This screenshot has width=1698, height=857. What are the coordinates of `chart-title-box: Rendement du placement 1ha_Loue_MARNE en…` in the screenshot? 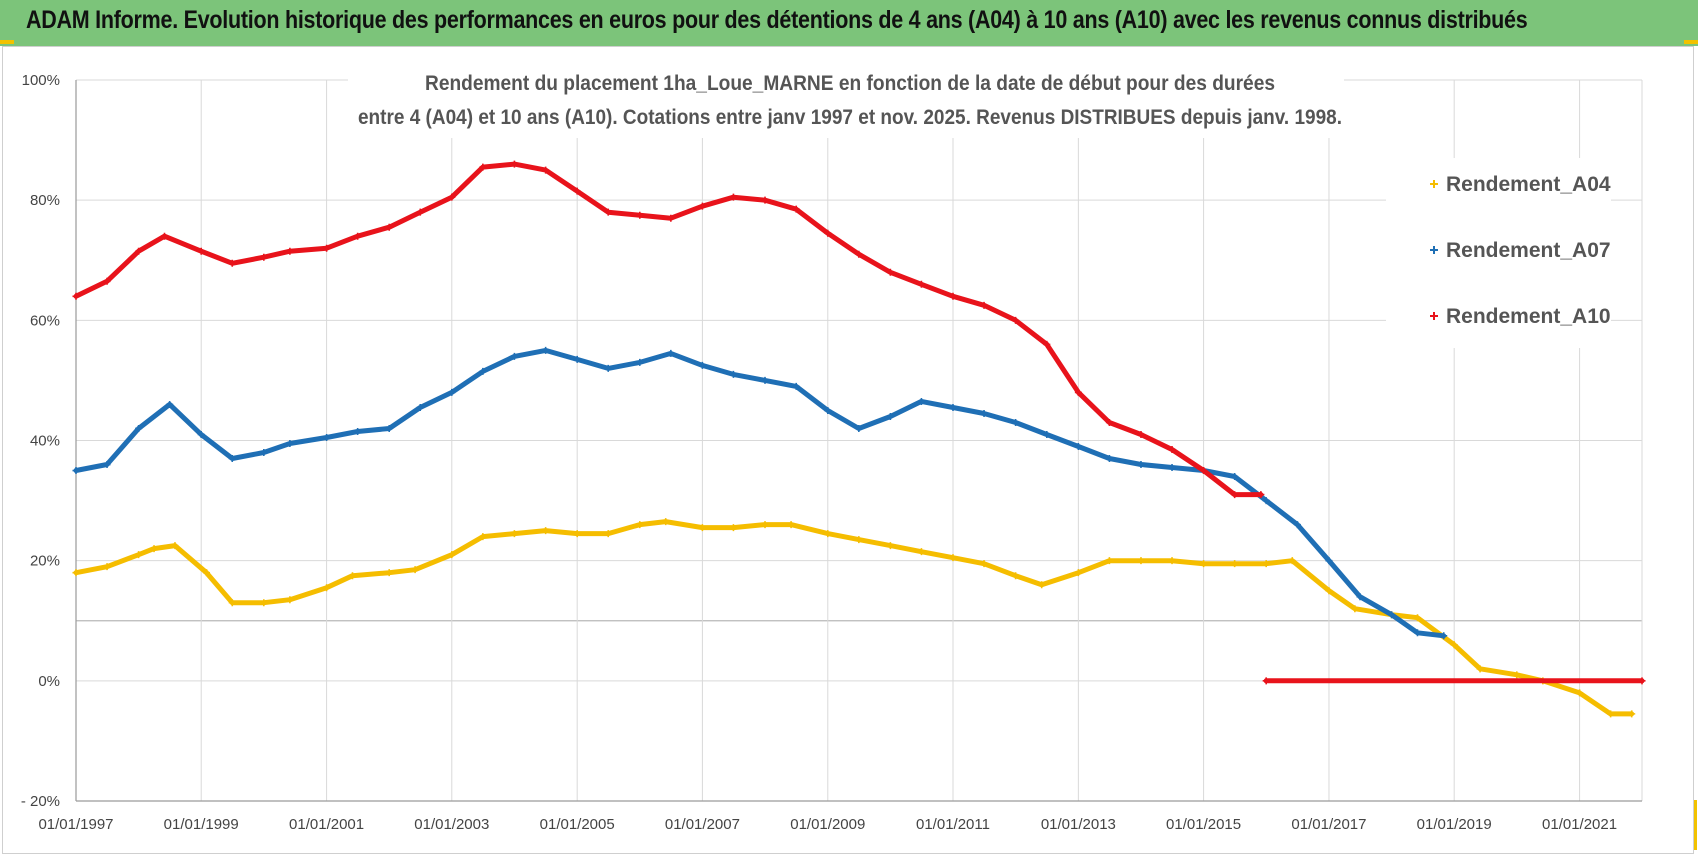 It's located at (846, 102).